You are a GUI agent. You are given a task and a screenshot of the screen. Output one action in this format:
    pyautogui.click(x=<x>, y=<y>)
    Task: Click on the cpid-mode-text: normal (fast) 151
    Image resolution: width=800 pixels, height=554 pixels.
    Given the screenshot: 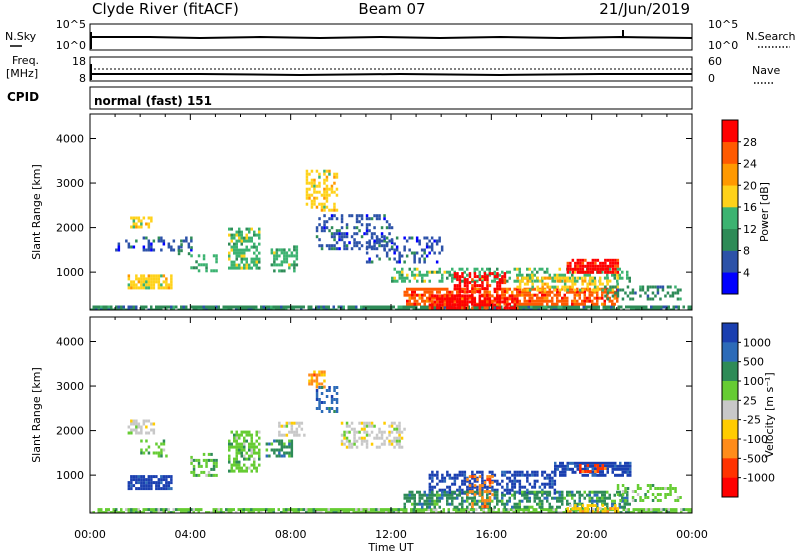 What is the action you would take?
    pyautogui.click(x=153, y=101)
    